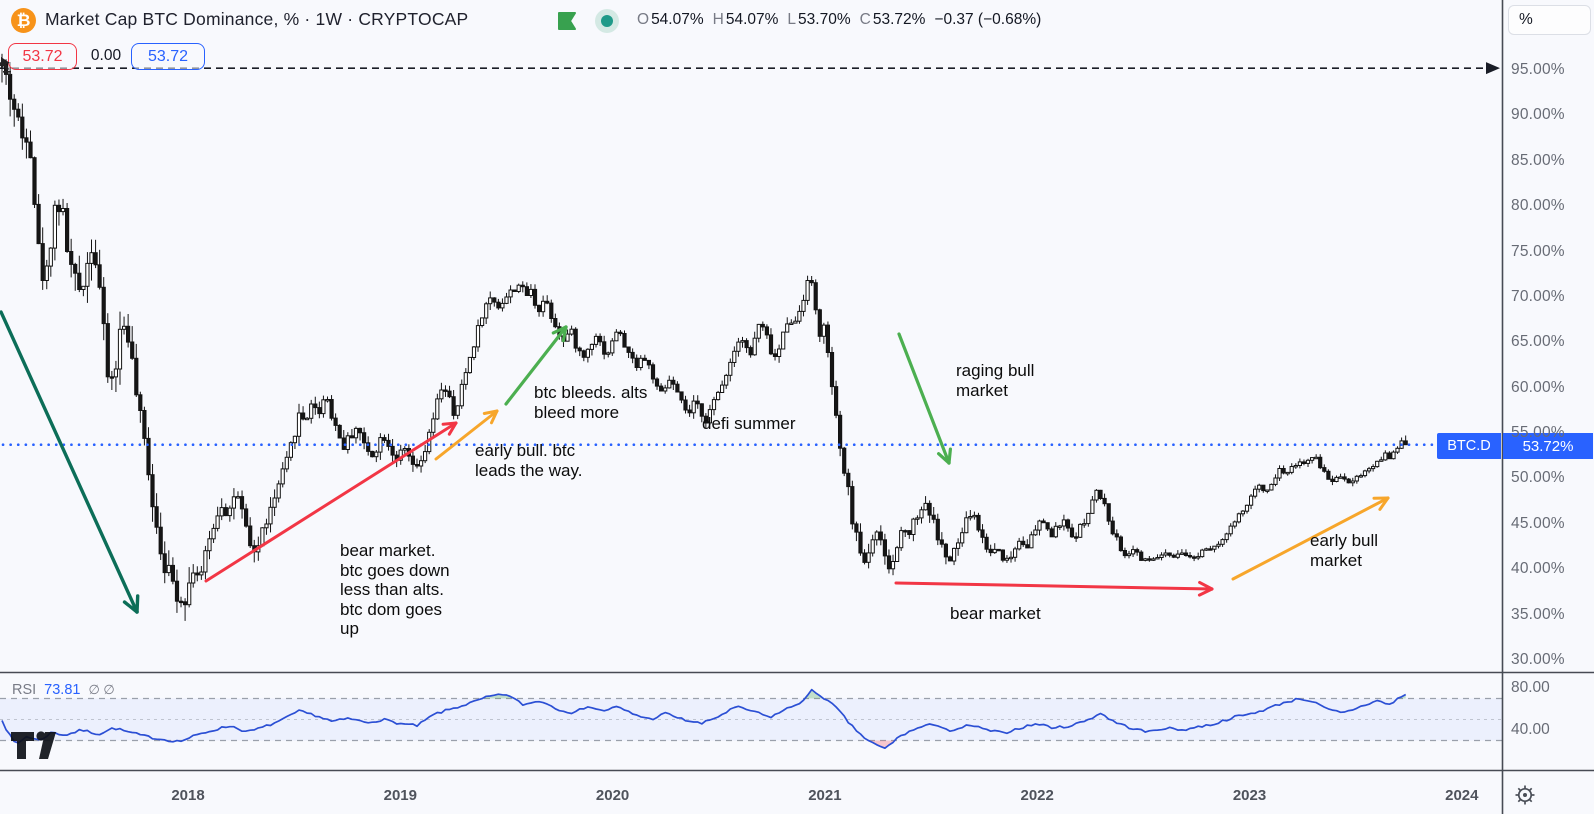  I want to click on annotation-text: raging bull market, so click(995, 380).